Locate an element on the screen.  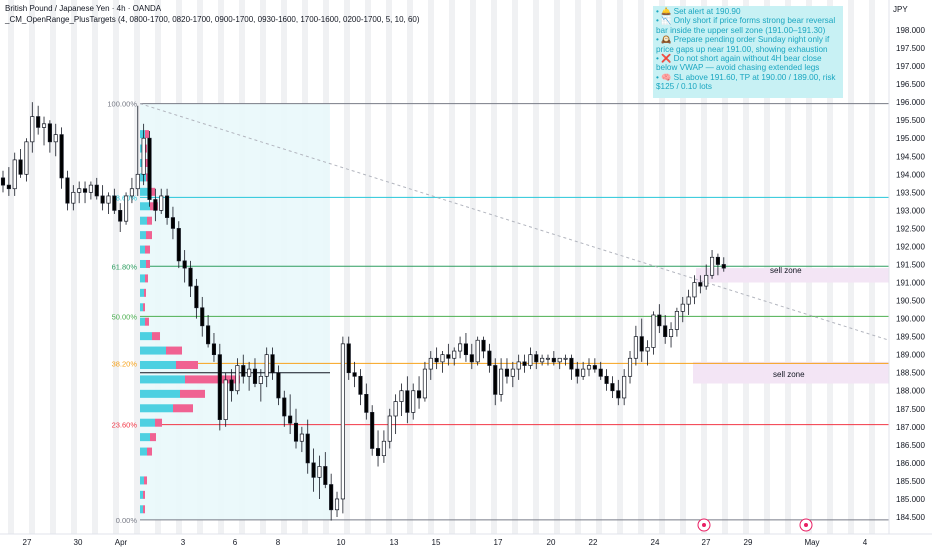
sell-zone-rect is located at coordinates (791, 372).